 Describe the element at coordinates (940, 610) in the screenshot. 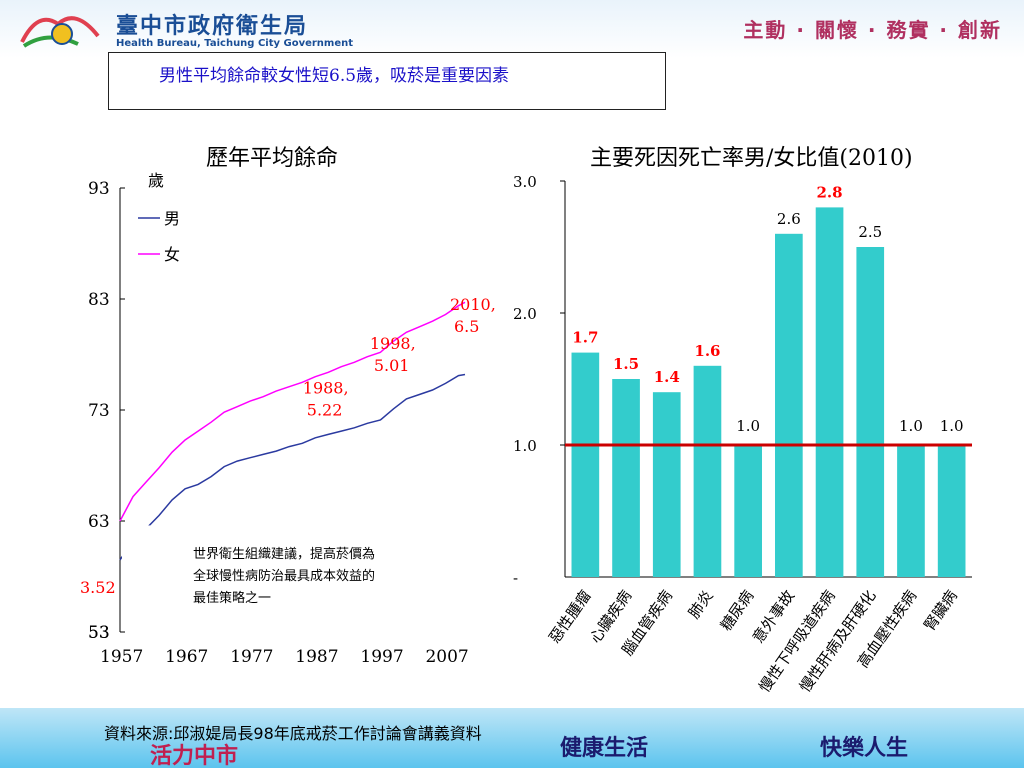

I see `category-label: 腎臟病` at that location.